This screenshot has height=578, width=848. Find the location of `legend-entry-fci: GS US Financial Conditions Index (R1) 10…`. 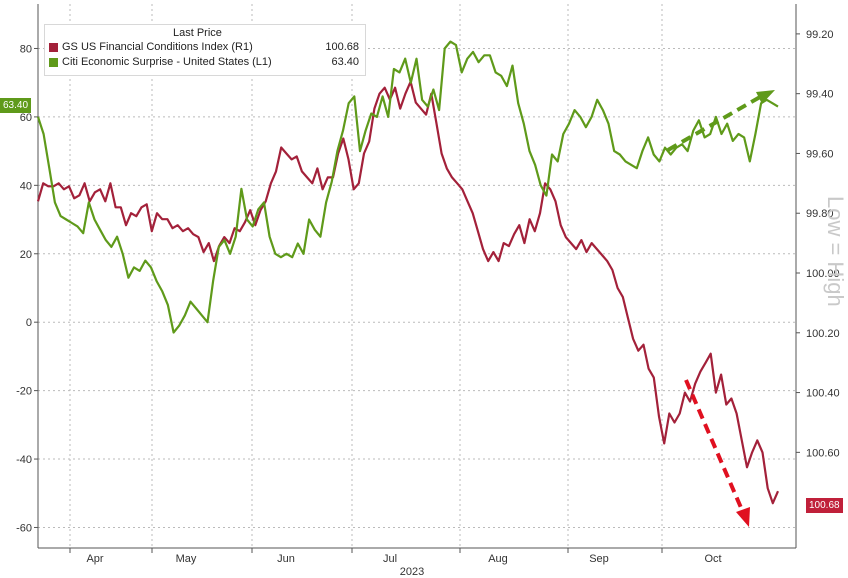

legend-entry-fci: GS US Financial Conditions Index (R1) 10… is located at coordinates (205, 48).